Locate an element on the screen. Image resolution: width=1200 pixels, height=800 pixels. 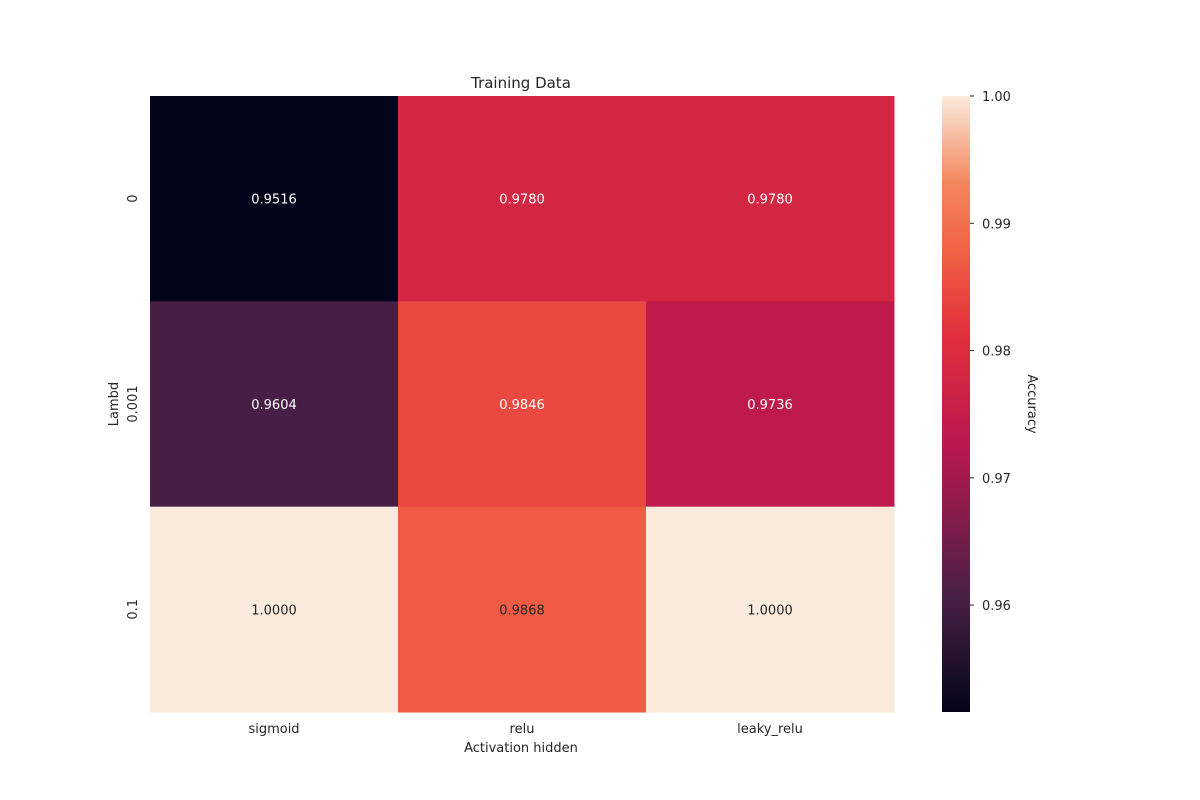
cell-value-label: 0.9868 is located at coordinates (522, 610).